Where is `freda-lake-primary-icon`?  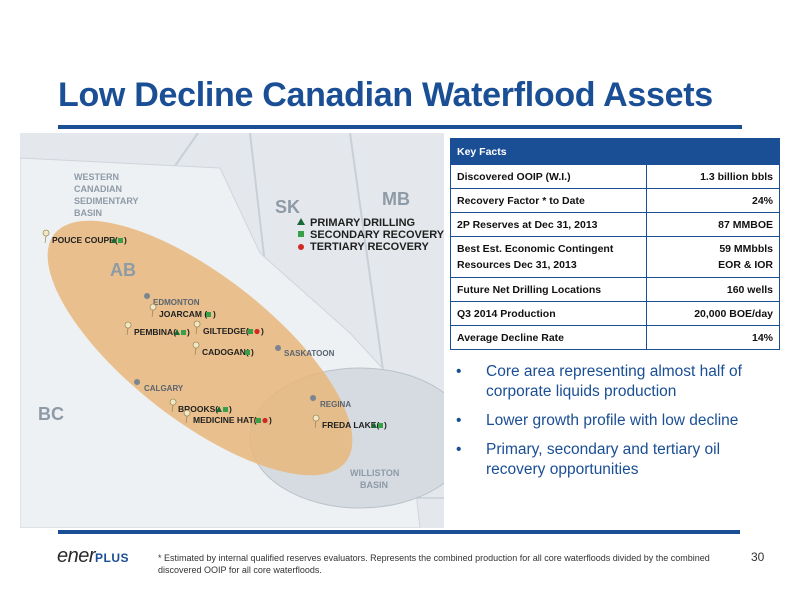
freda-lake-primary-icon is located at coordinates (374, 425).